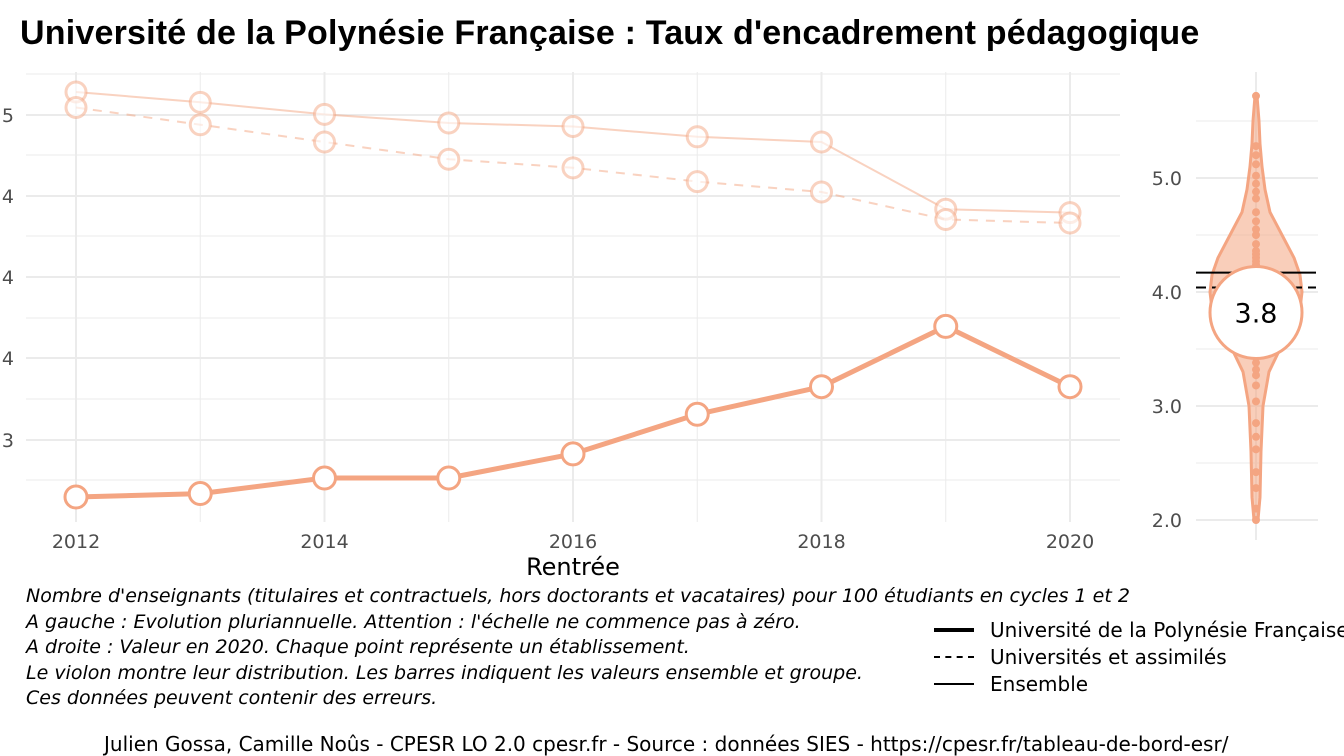  I want to click on highlight-value-label: 3.8, so click(1256, 314).